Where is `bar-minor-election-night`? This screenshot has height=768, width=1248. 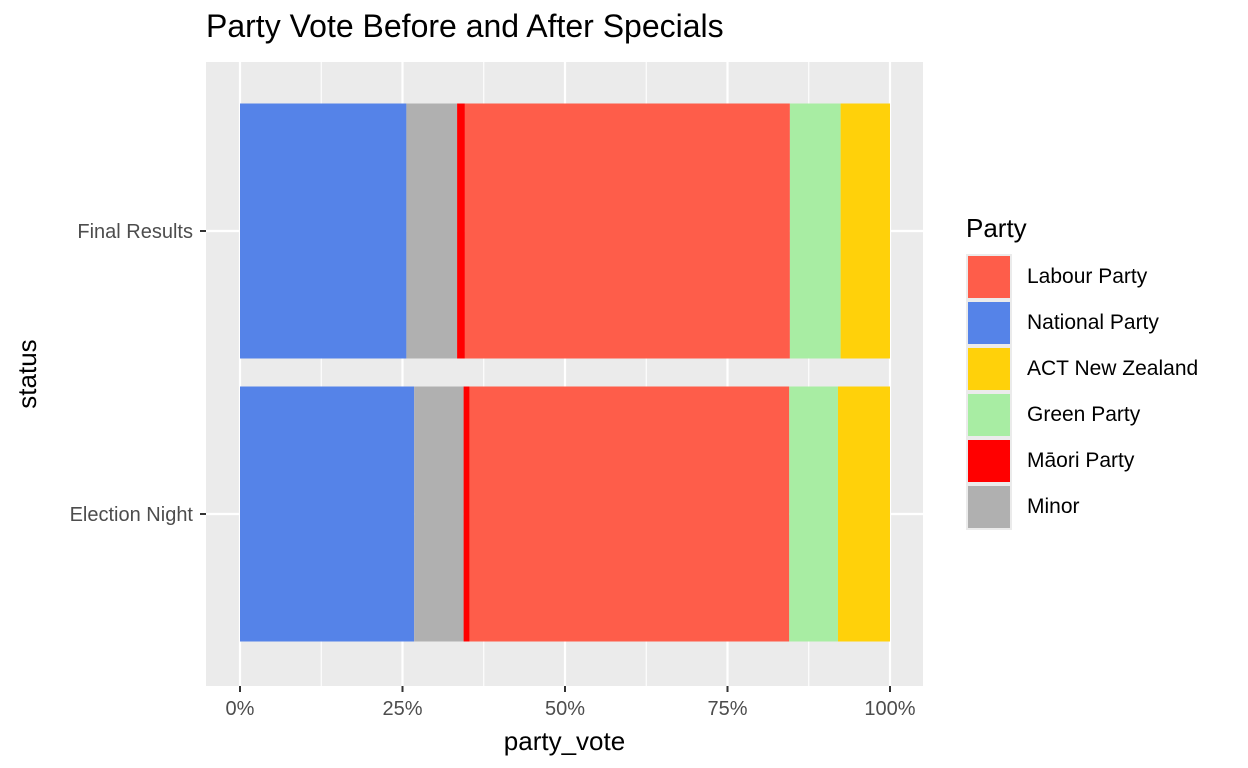
bar-minor-election-night is located at coordinates (439, 514).